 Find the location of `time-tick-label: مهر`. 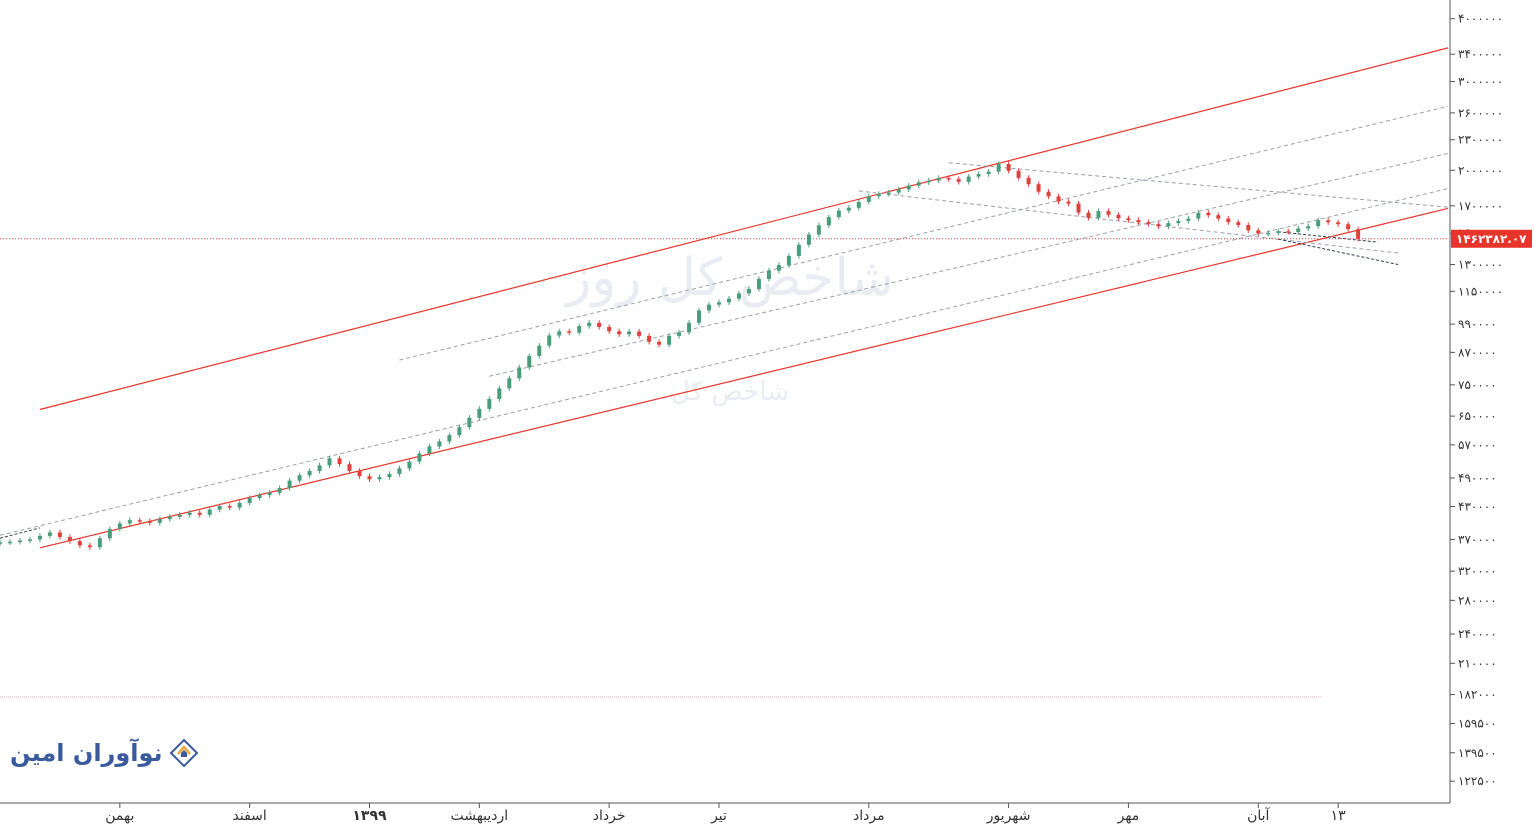

time-tick-label: مهر is located at coordinates (1128, 816).